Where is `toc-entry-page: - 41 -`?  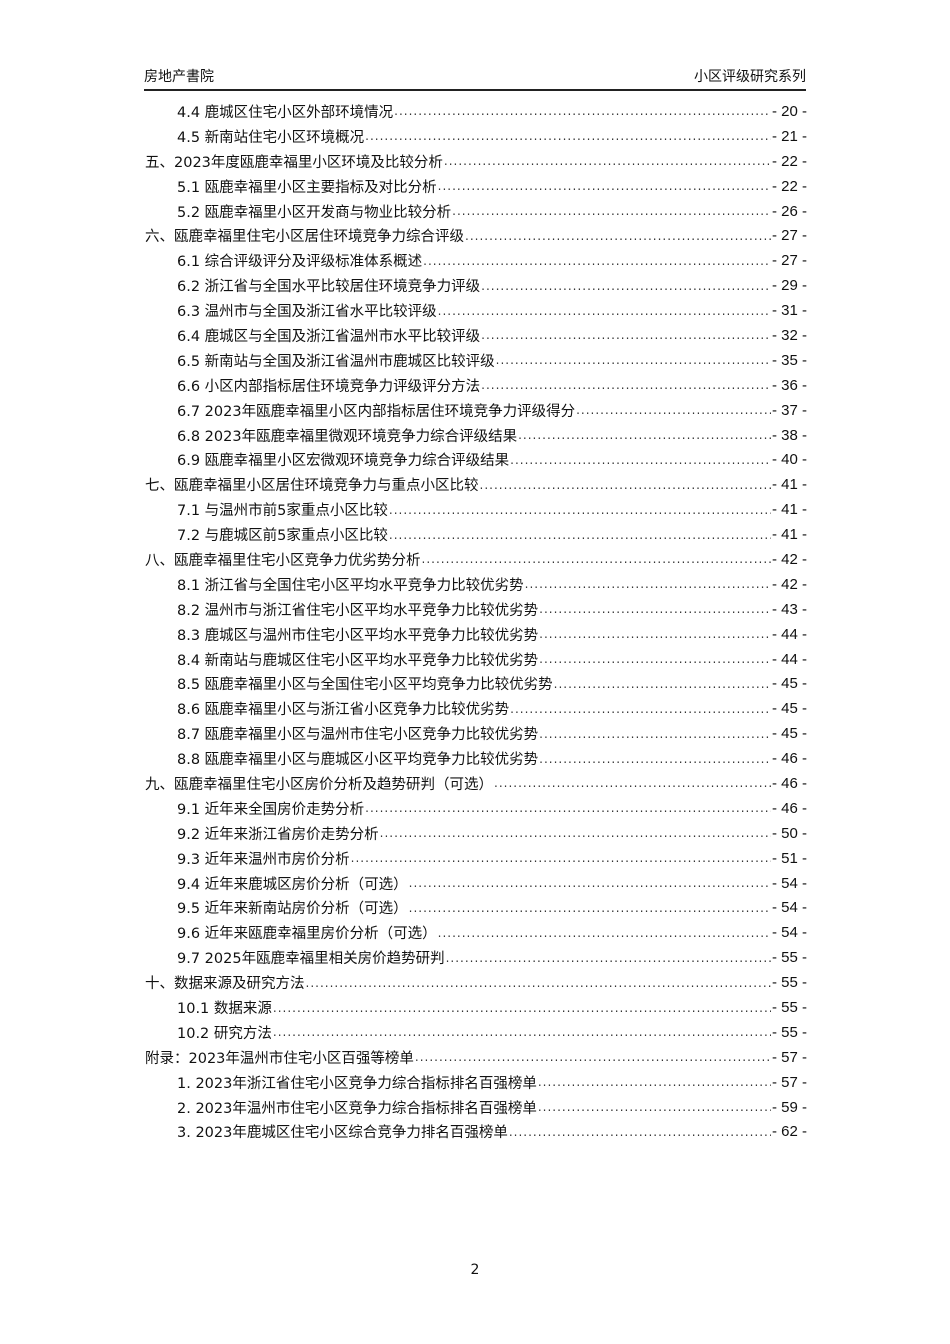 toc-entry-page: - 41 - is located at coordinates (789, 510).